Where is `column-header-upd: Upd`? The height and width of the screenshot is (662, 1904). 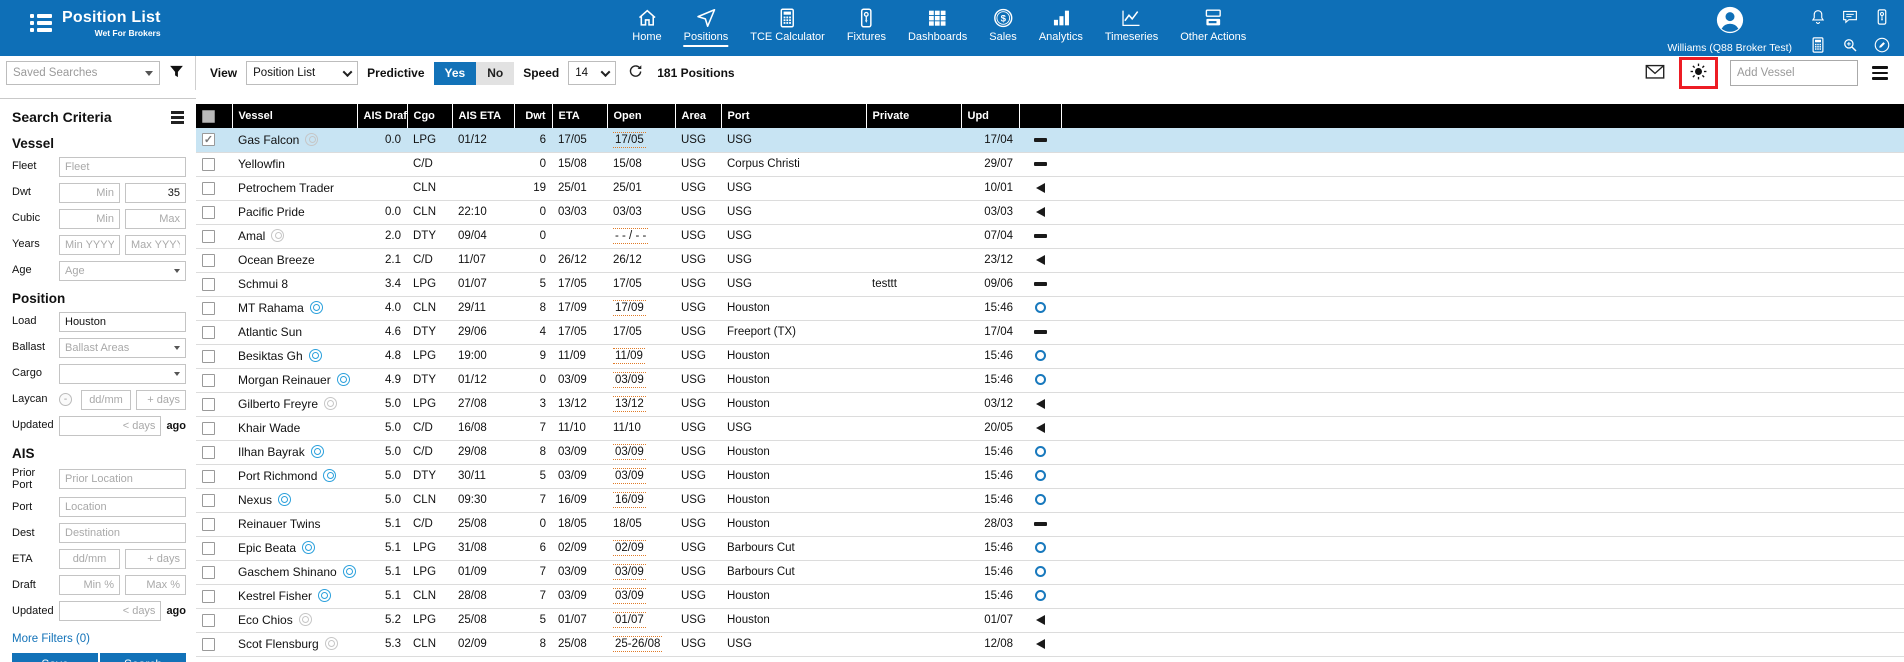 column-header-upd: Upd is located at coordinates (989, 116).